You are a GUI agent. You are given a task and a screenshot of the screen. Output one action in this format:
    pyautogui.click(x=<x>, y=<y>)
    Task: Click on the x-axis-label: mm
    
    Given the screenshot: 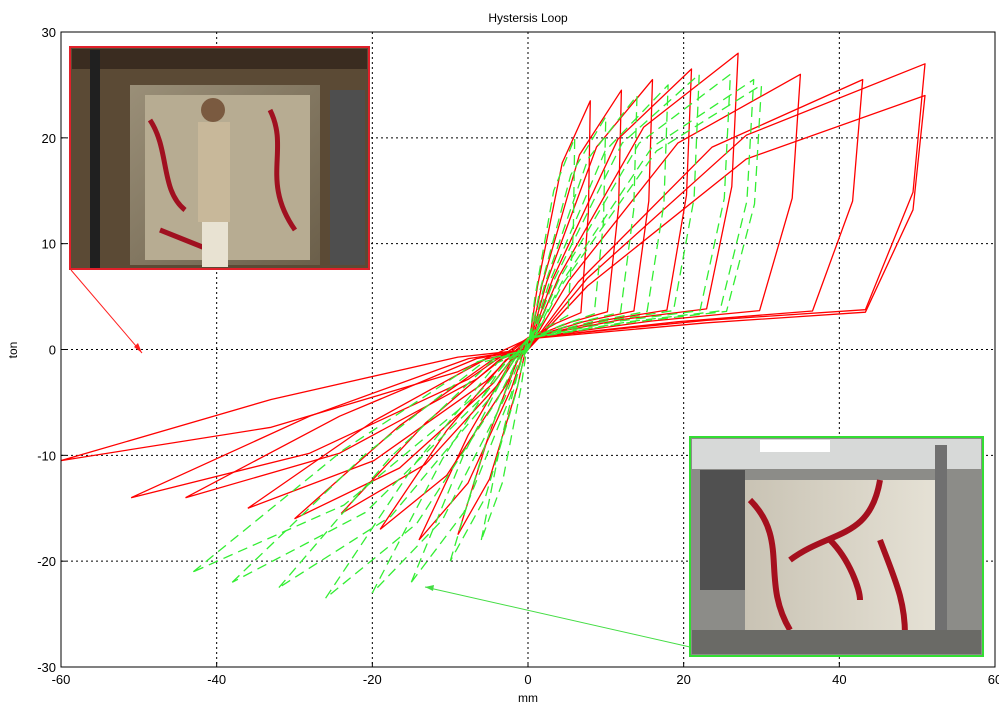 What is the action you would take?
    pyautogui.click(x=528, y=698)
    